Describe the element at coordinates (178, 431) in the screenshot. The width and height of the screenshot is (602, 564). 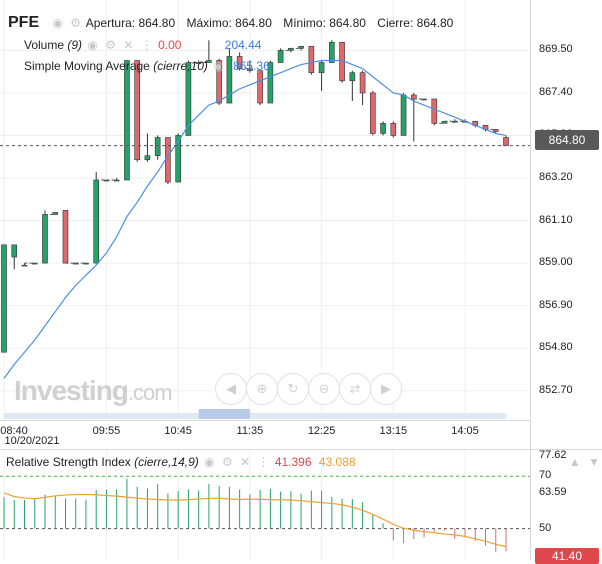
I see `time-tick-label: 10:45` at that location.